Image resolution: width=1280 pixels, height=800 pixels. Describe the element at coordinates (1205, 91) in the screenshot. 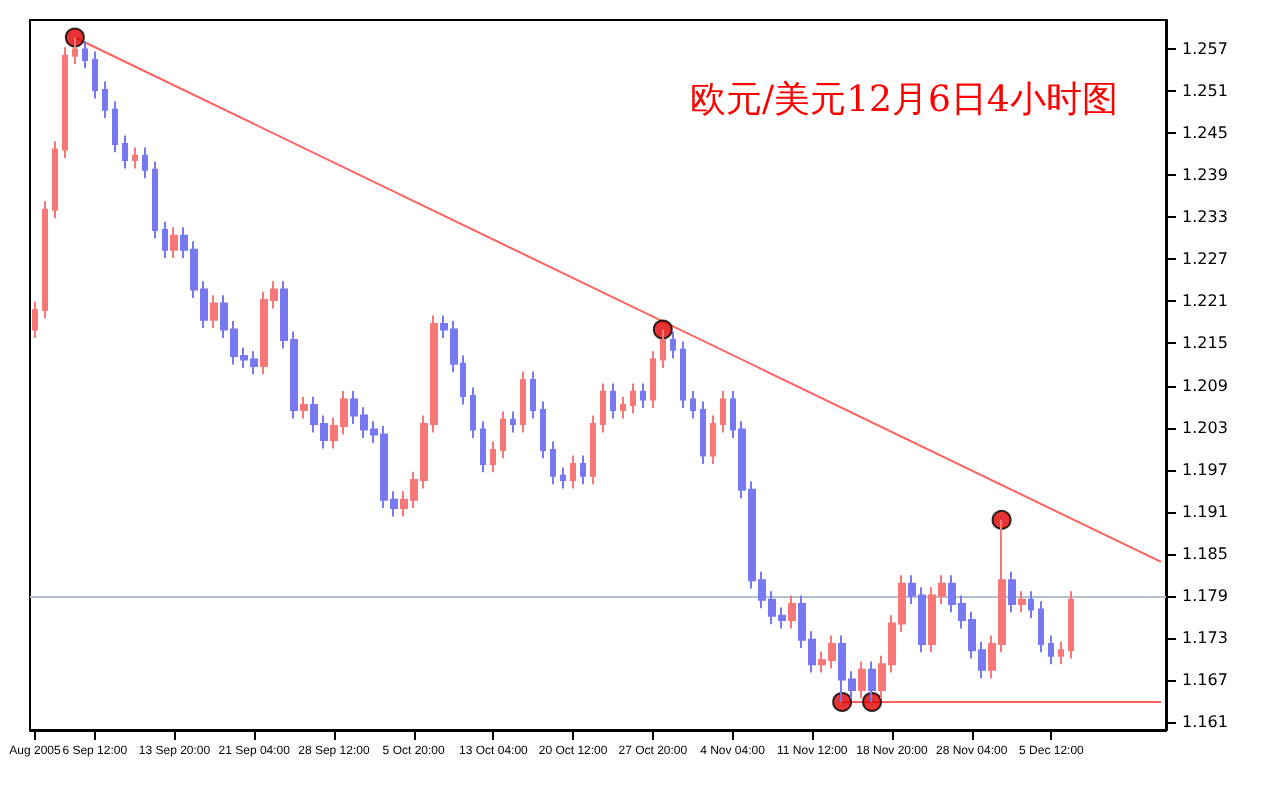

I see `y-tick-label: 1.251` at that location.